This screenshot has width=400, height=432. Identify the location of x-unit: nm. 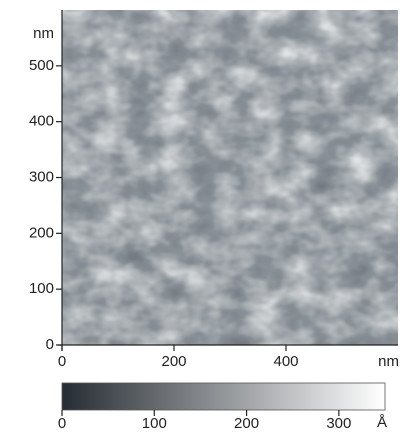
(388, 361).